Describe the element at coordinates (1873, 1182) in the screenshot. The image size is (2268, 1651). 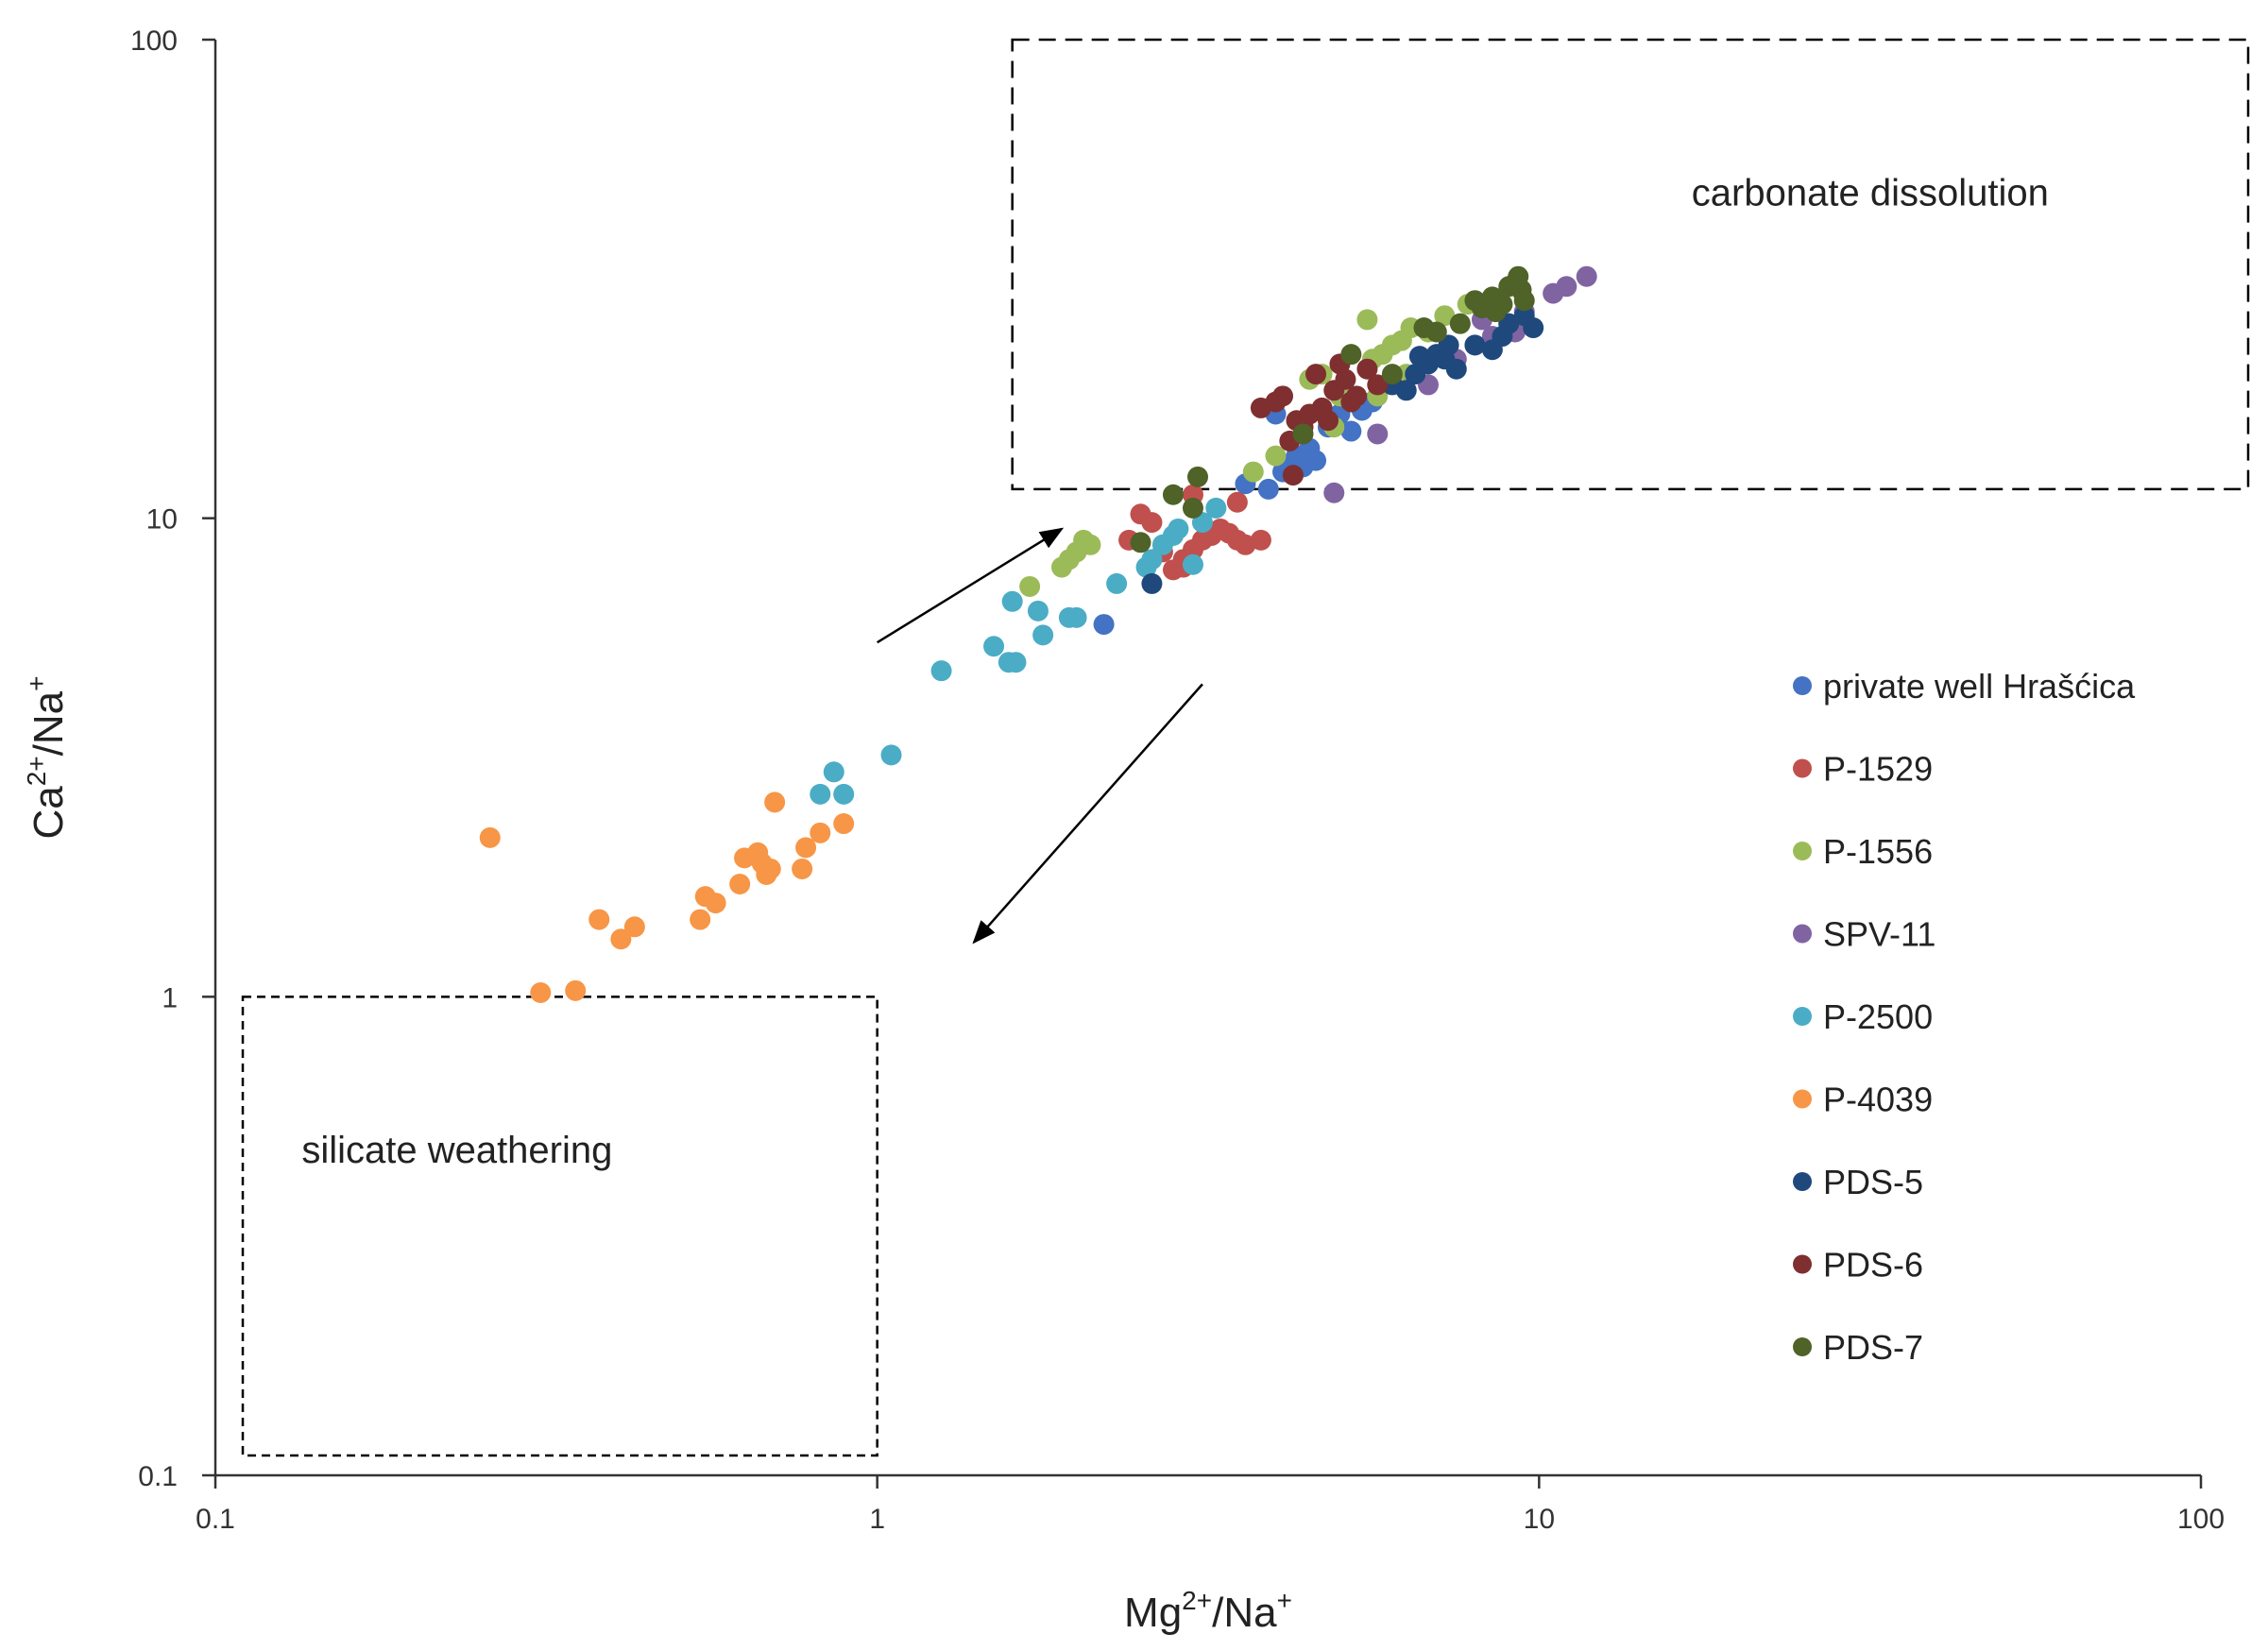
I see `legend-label-pds-5: PDS-5` at that location.